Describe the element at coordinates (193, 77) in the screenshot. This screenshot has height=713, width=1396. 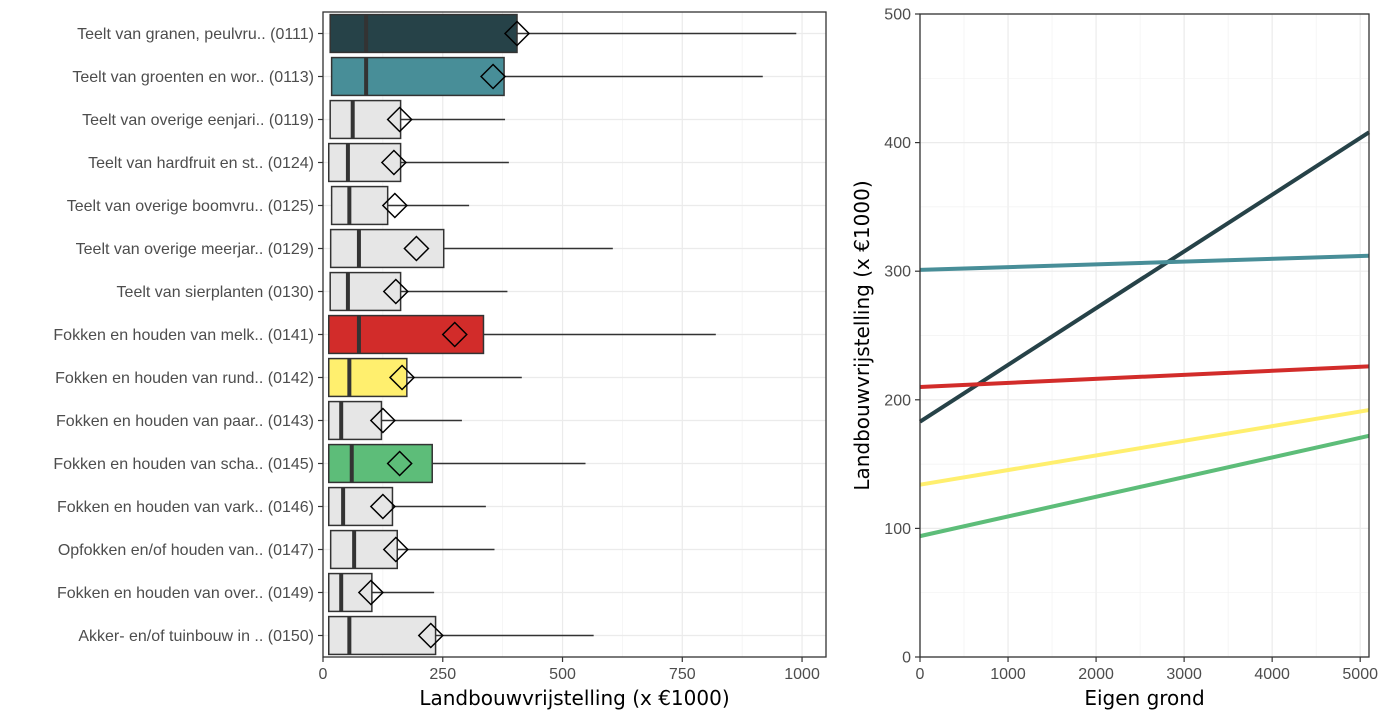
I see `boxplot-category-label: Teelt van groenten en wor.. (0113)` at that location.